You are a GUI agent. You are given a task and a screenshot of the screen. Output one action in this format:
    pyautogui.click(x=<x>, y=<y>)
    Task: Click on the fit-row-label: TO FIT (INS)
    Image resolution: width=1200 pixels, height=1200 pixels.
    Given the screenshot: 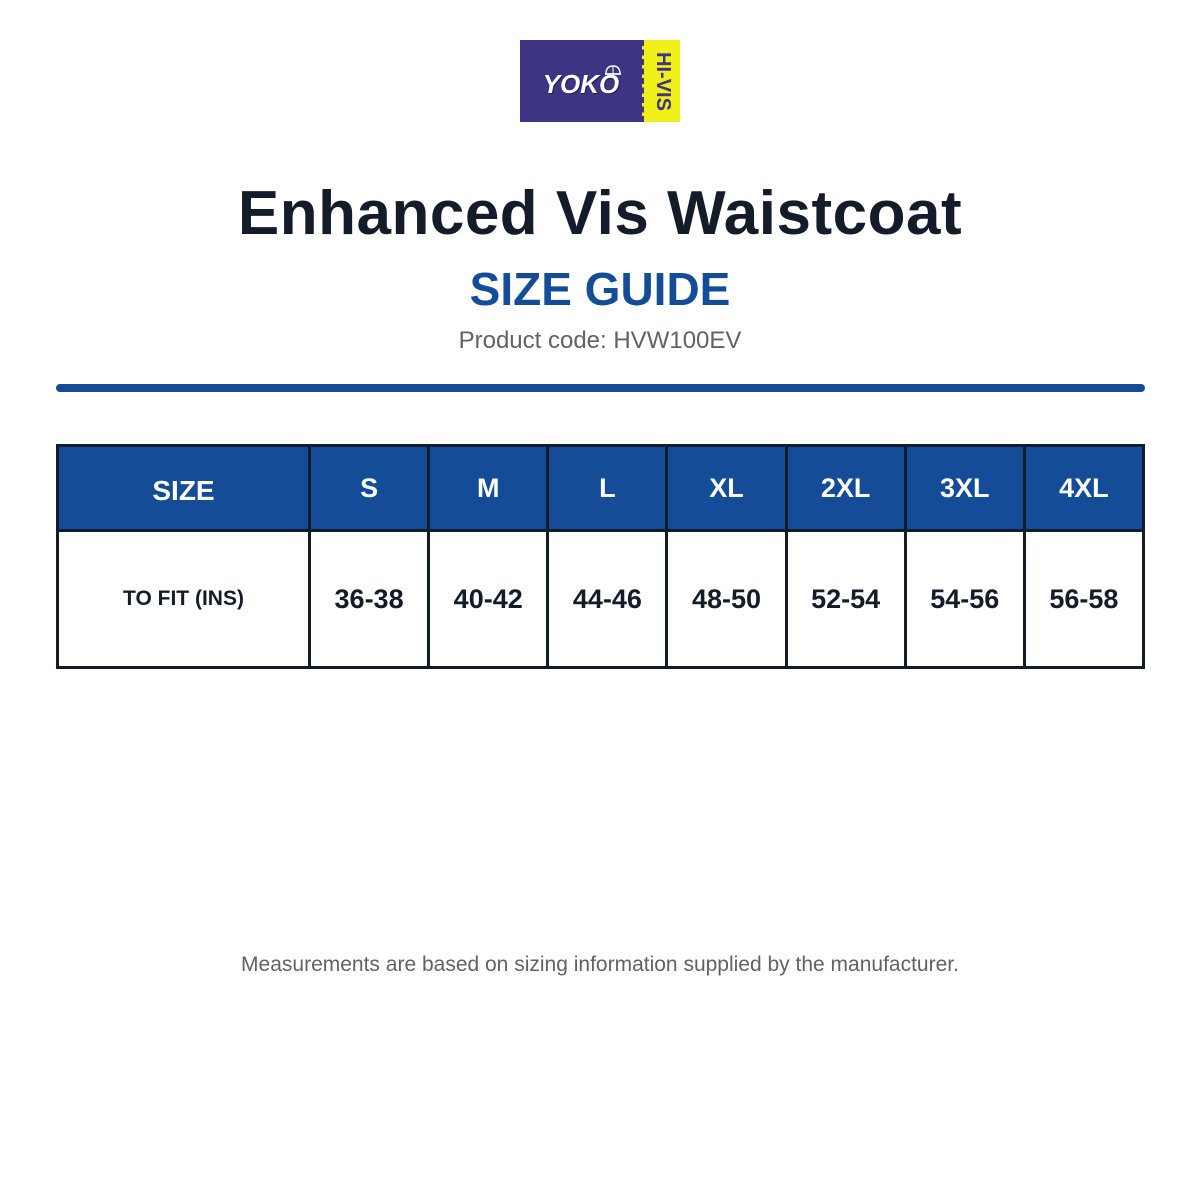 What is the action you would take?
    pyautogui.click(x=183, y=599)
    